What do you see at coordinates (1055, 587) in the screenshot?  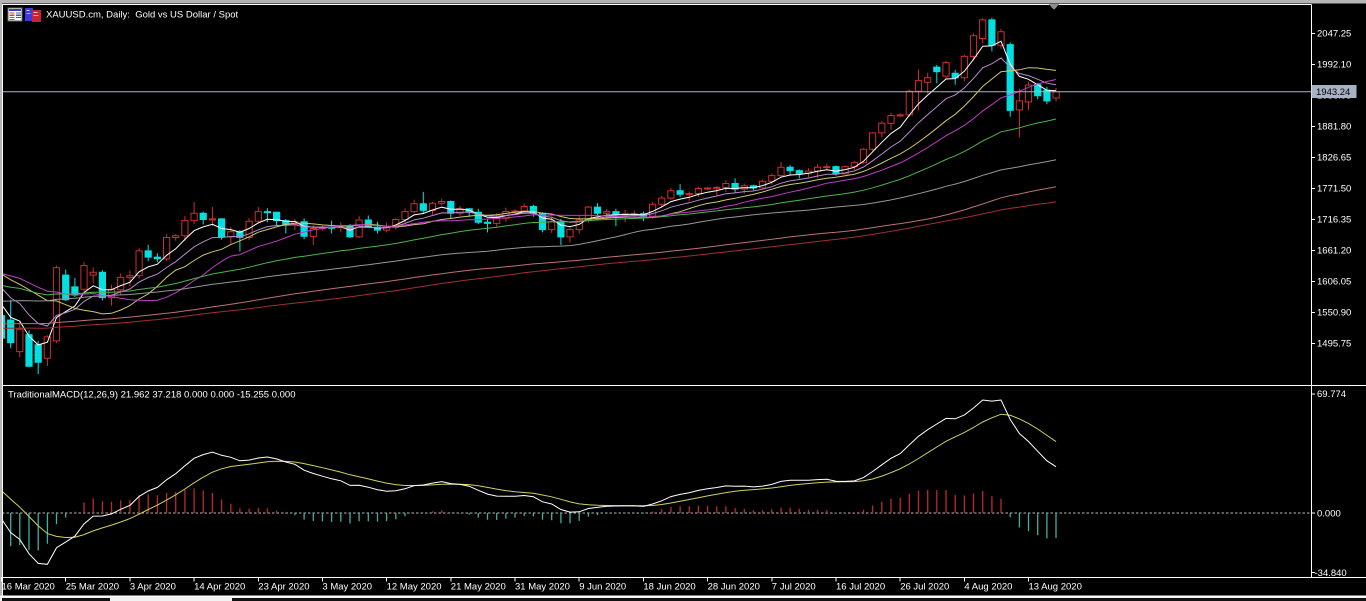 I see `svg-text: 13 Aug 2020` at bounding box center [1055, 587].